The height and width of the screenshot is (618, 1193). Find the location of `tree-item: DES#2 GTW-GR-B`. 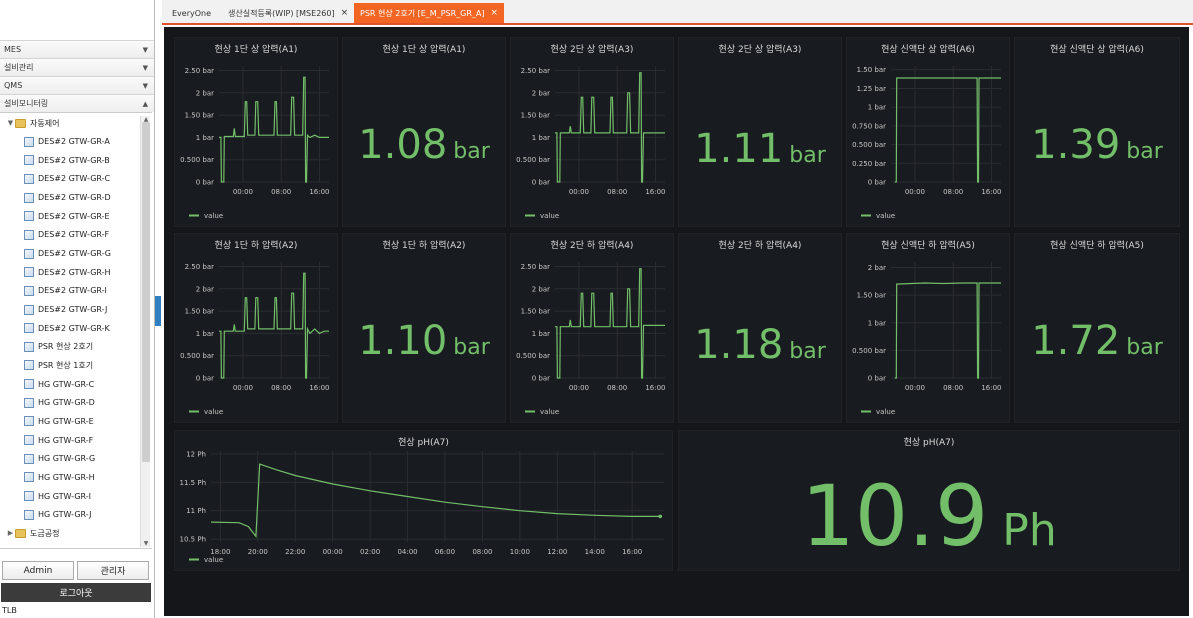

tree-item: DES#2 GTW-GR-B is located at coordinates (67, 160).